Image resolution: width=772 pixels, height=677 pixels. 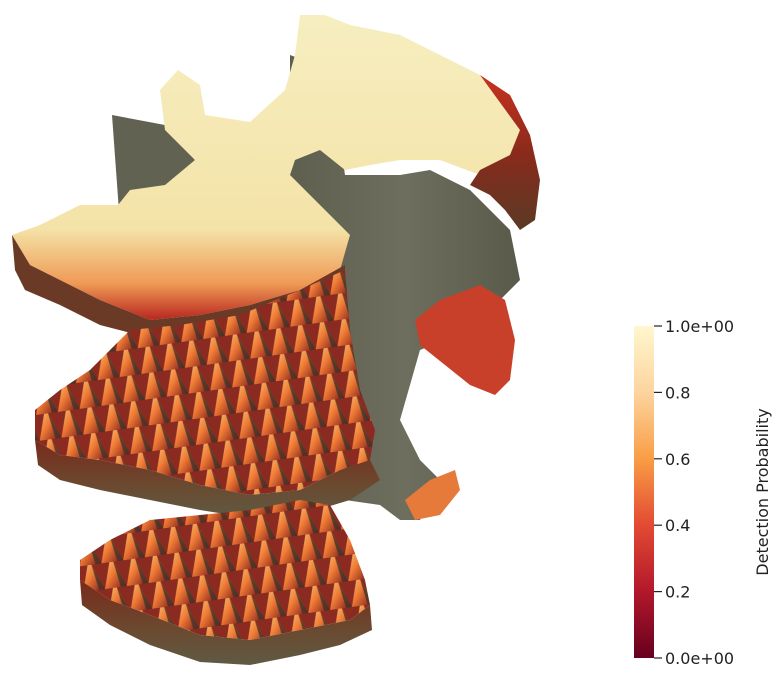 I want to click on colorbar-gradient, so click(x=644, y=492).